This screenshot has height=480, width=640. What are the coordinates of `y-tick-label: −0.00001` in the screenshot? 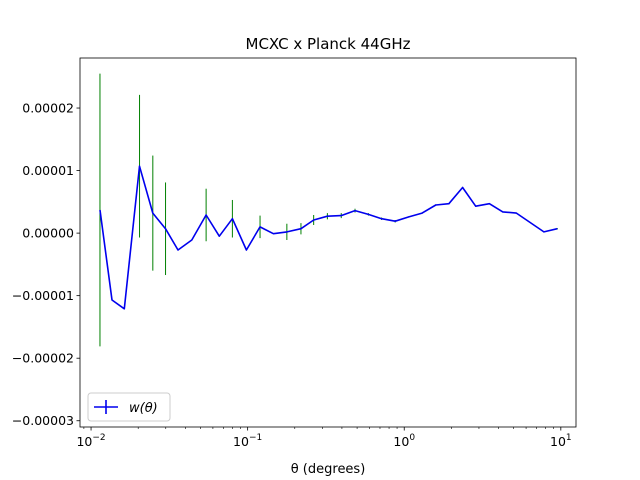 It's located at (43, 295).